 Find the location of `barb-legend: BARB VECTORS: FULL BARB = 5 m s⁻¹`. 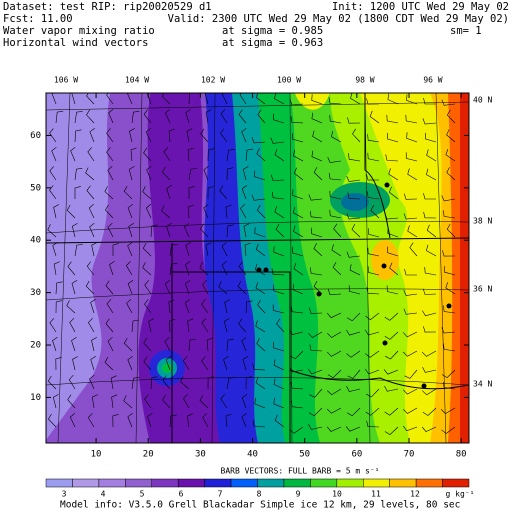

barb-legend: BARB VECTORS: FULL BARB = 5 m s⁻¹ is located at coordinates (300, 471).